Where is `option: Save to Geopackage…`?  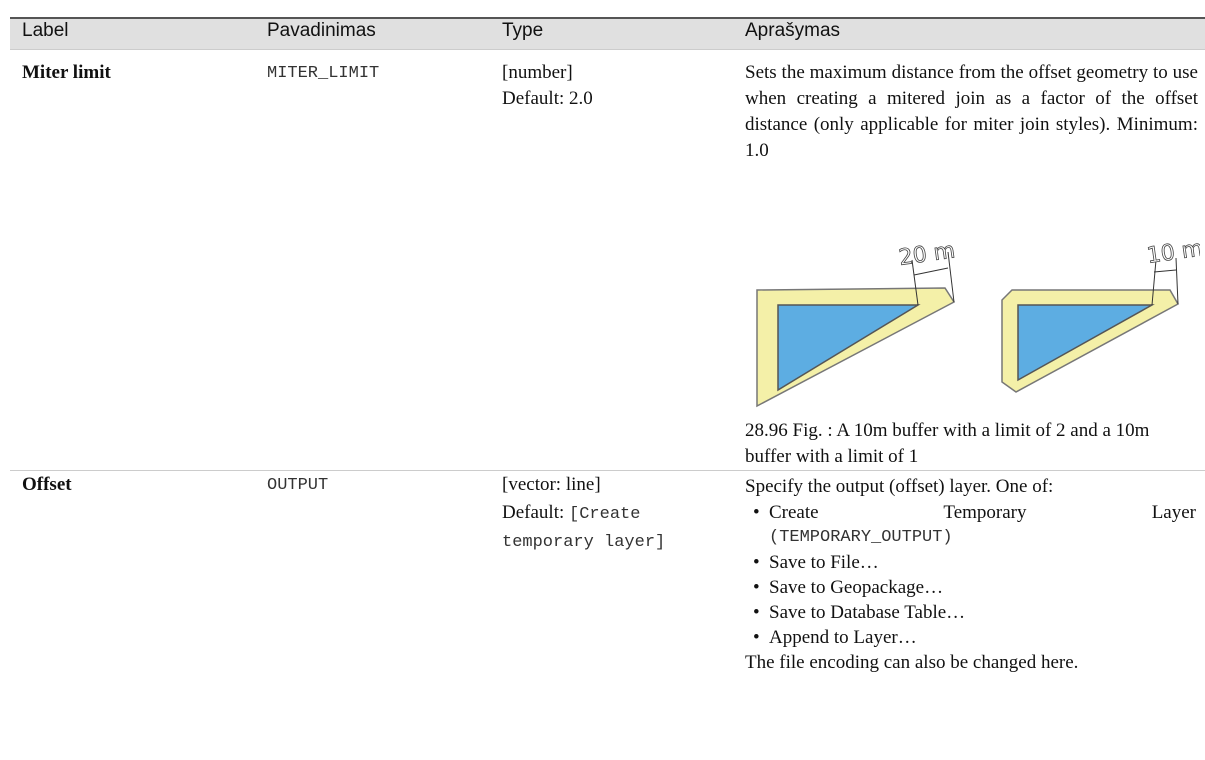 option: Save to Geopackage… is located at coordinates (973, 587).